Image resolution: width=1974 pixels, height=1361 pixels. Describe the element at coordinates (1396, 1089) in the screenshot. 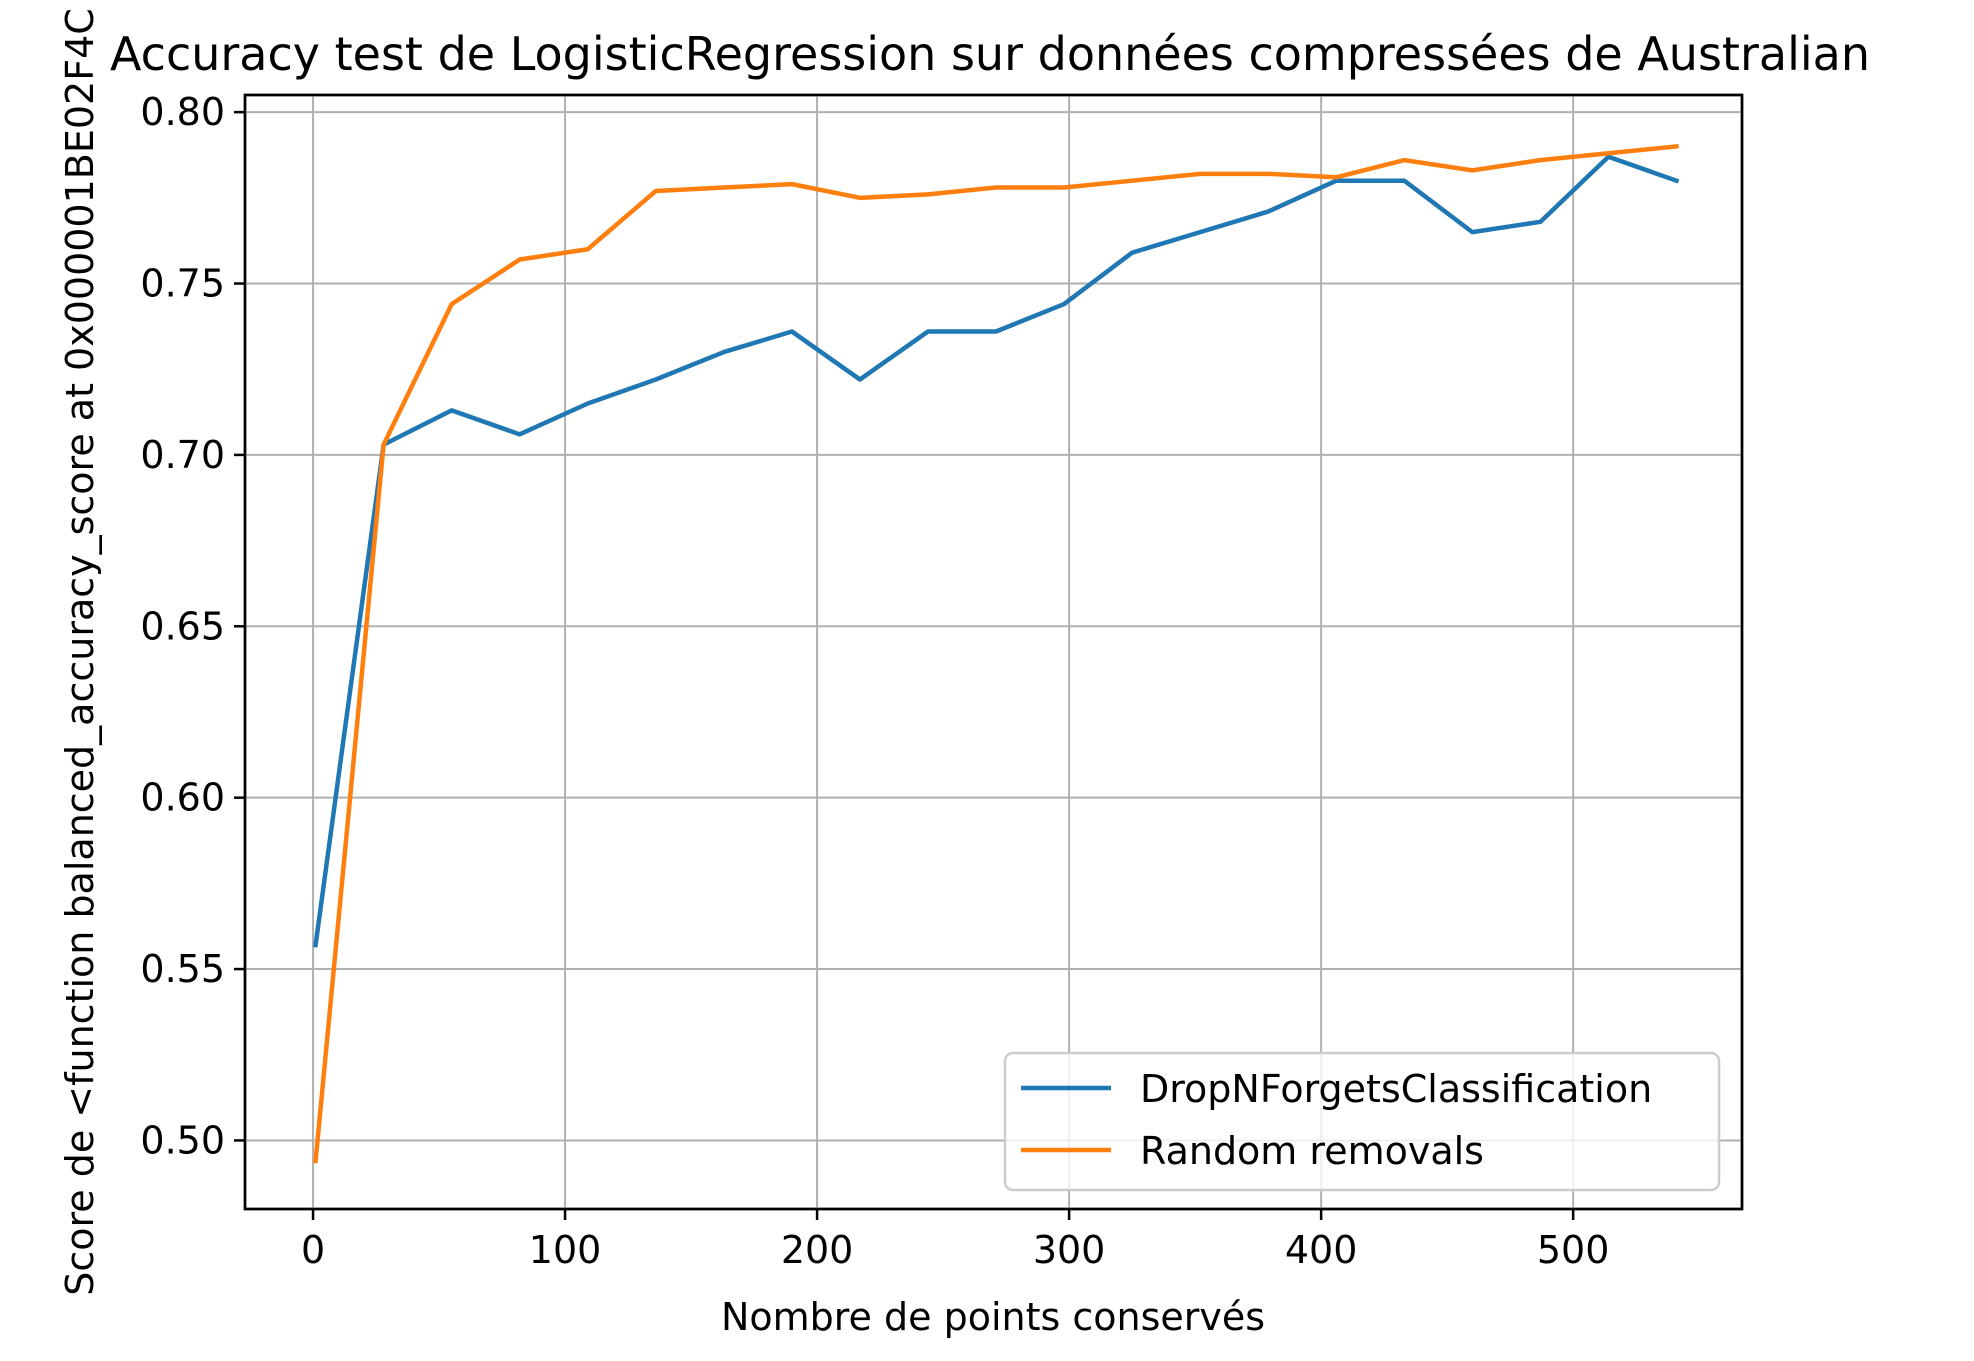

I see `legend-label-dropnforgets: DropNForgetsClassification` at that location.